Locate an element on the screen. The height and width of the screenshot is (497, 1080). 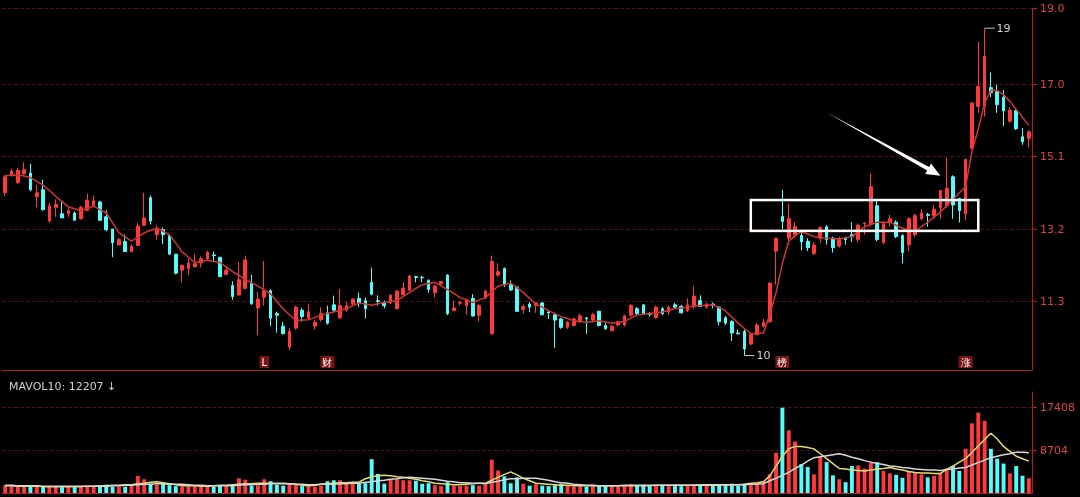
y-tick-label: 11.3 is located at coordinates (1052, 301).